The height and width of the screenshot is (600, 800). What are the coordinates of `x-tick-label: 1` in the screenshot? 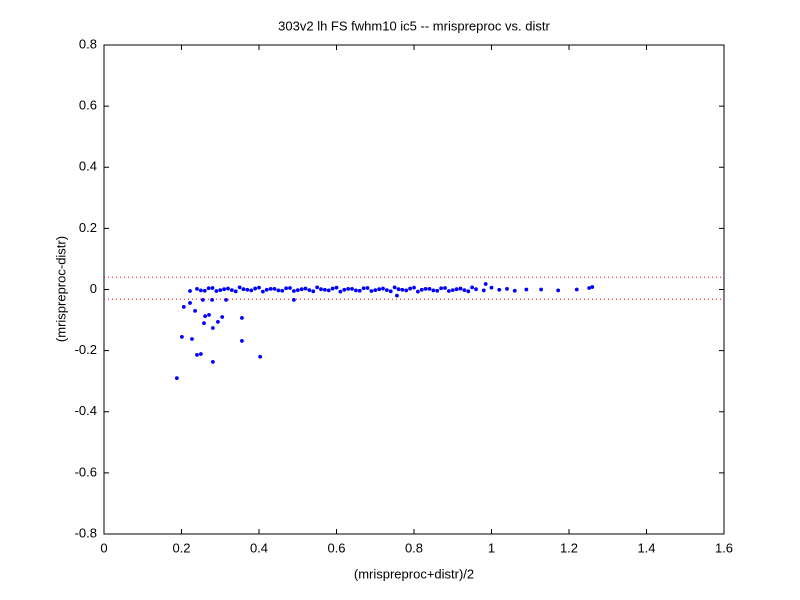 It's located at (491, 547).